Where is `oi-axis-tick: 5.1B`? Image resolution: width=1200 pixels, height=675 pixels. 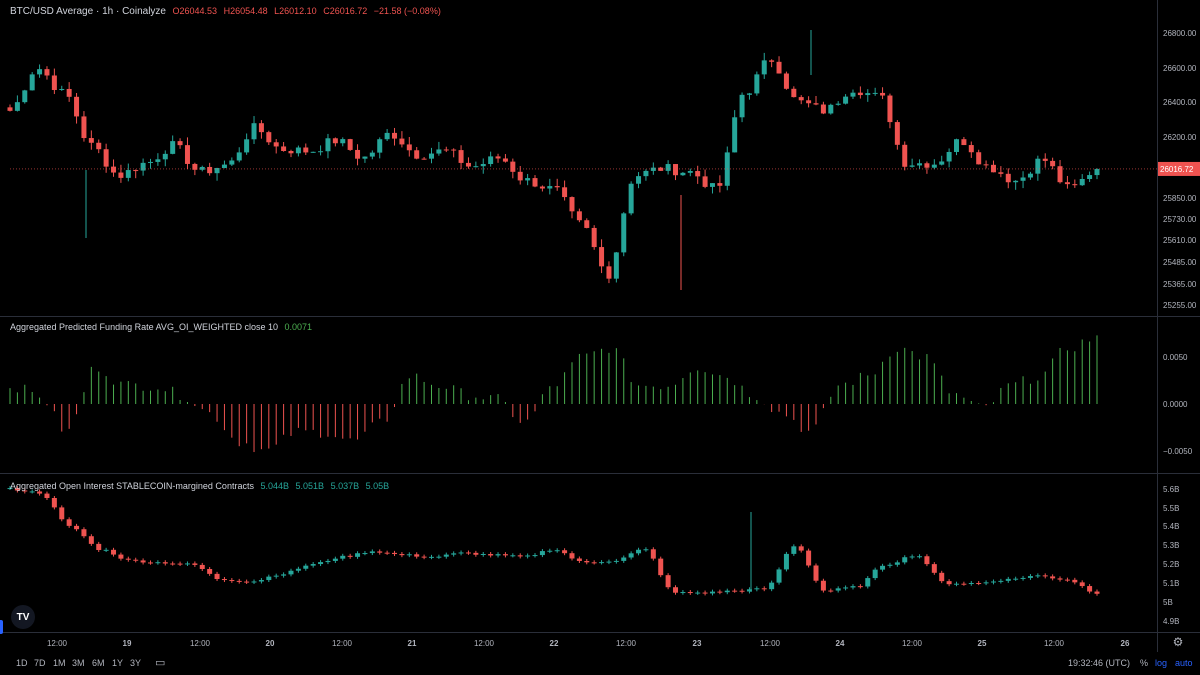
oi-axis-tick: 5.1B is located at coordinates (1171, 583).